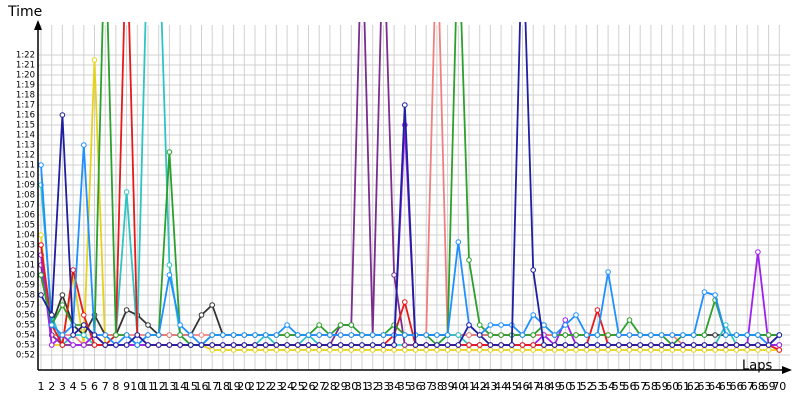 This screenshot has width=800, height=400. Describe the element at coordinates (255, 386) in the screenshot. I see `x-tick-label: 21` at that location.